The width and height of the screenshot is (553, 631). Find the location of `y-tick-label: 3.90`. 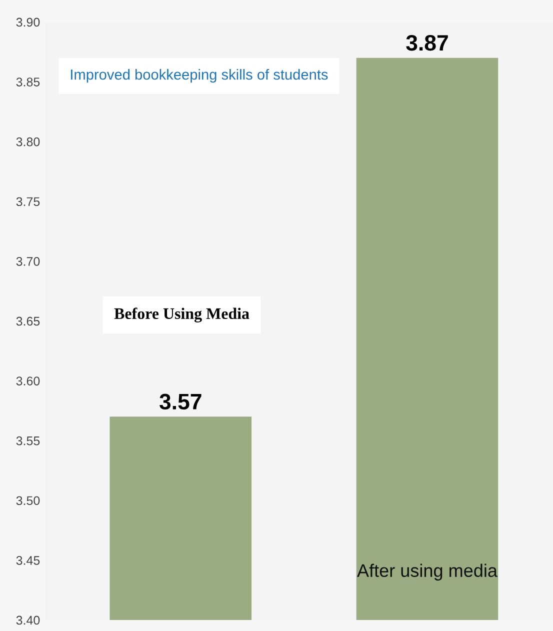

y-tick-label: 3.90 is located at coordinates (28, 22).